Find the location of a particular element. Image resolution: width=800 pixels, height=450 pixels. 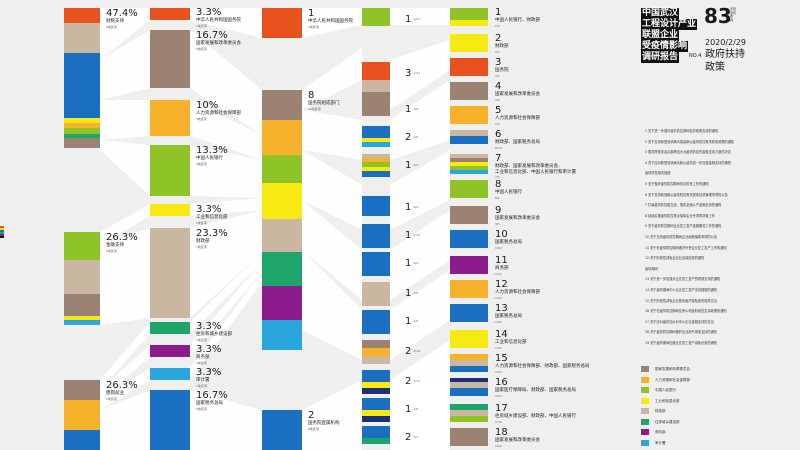

policy-agency: 国家税务总局 is located at coordinates (508, 242).